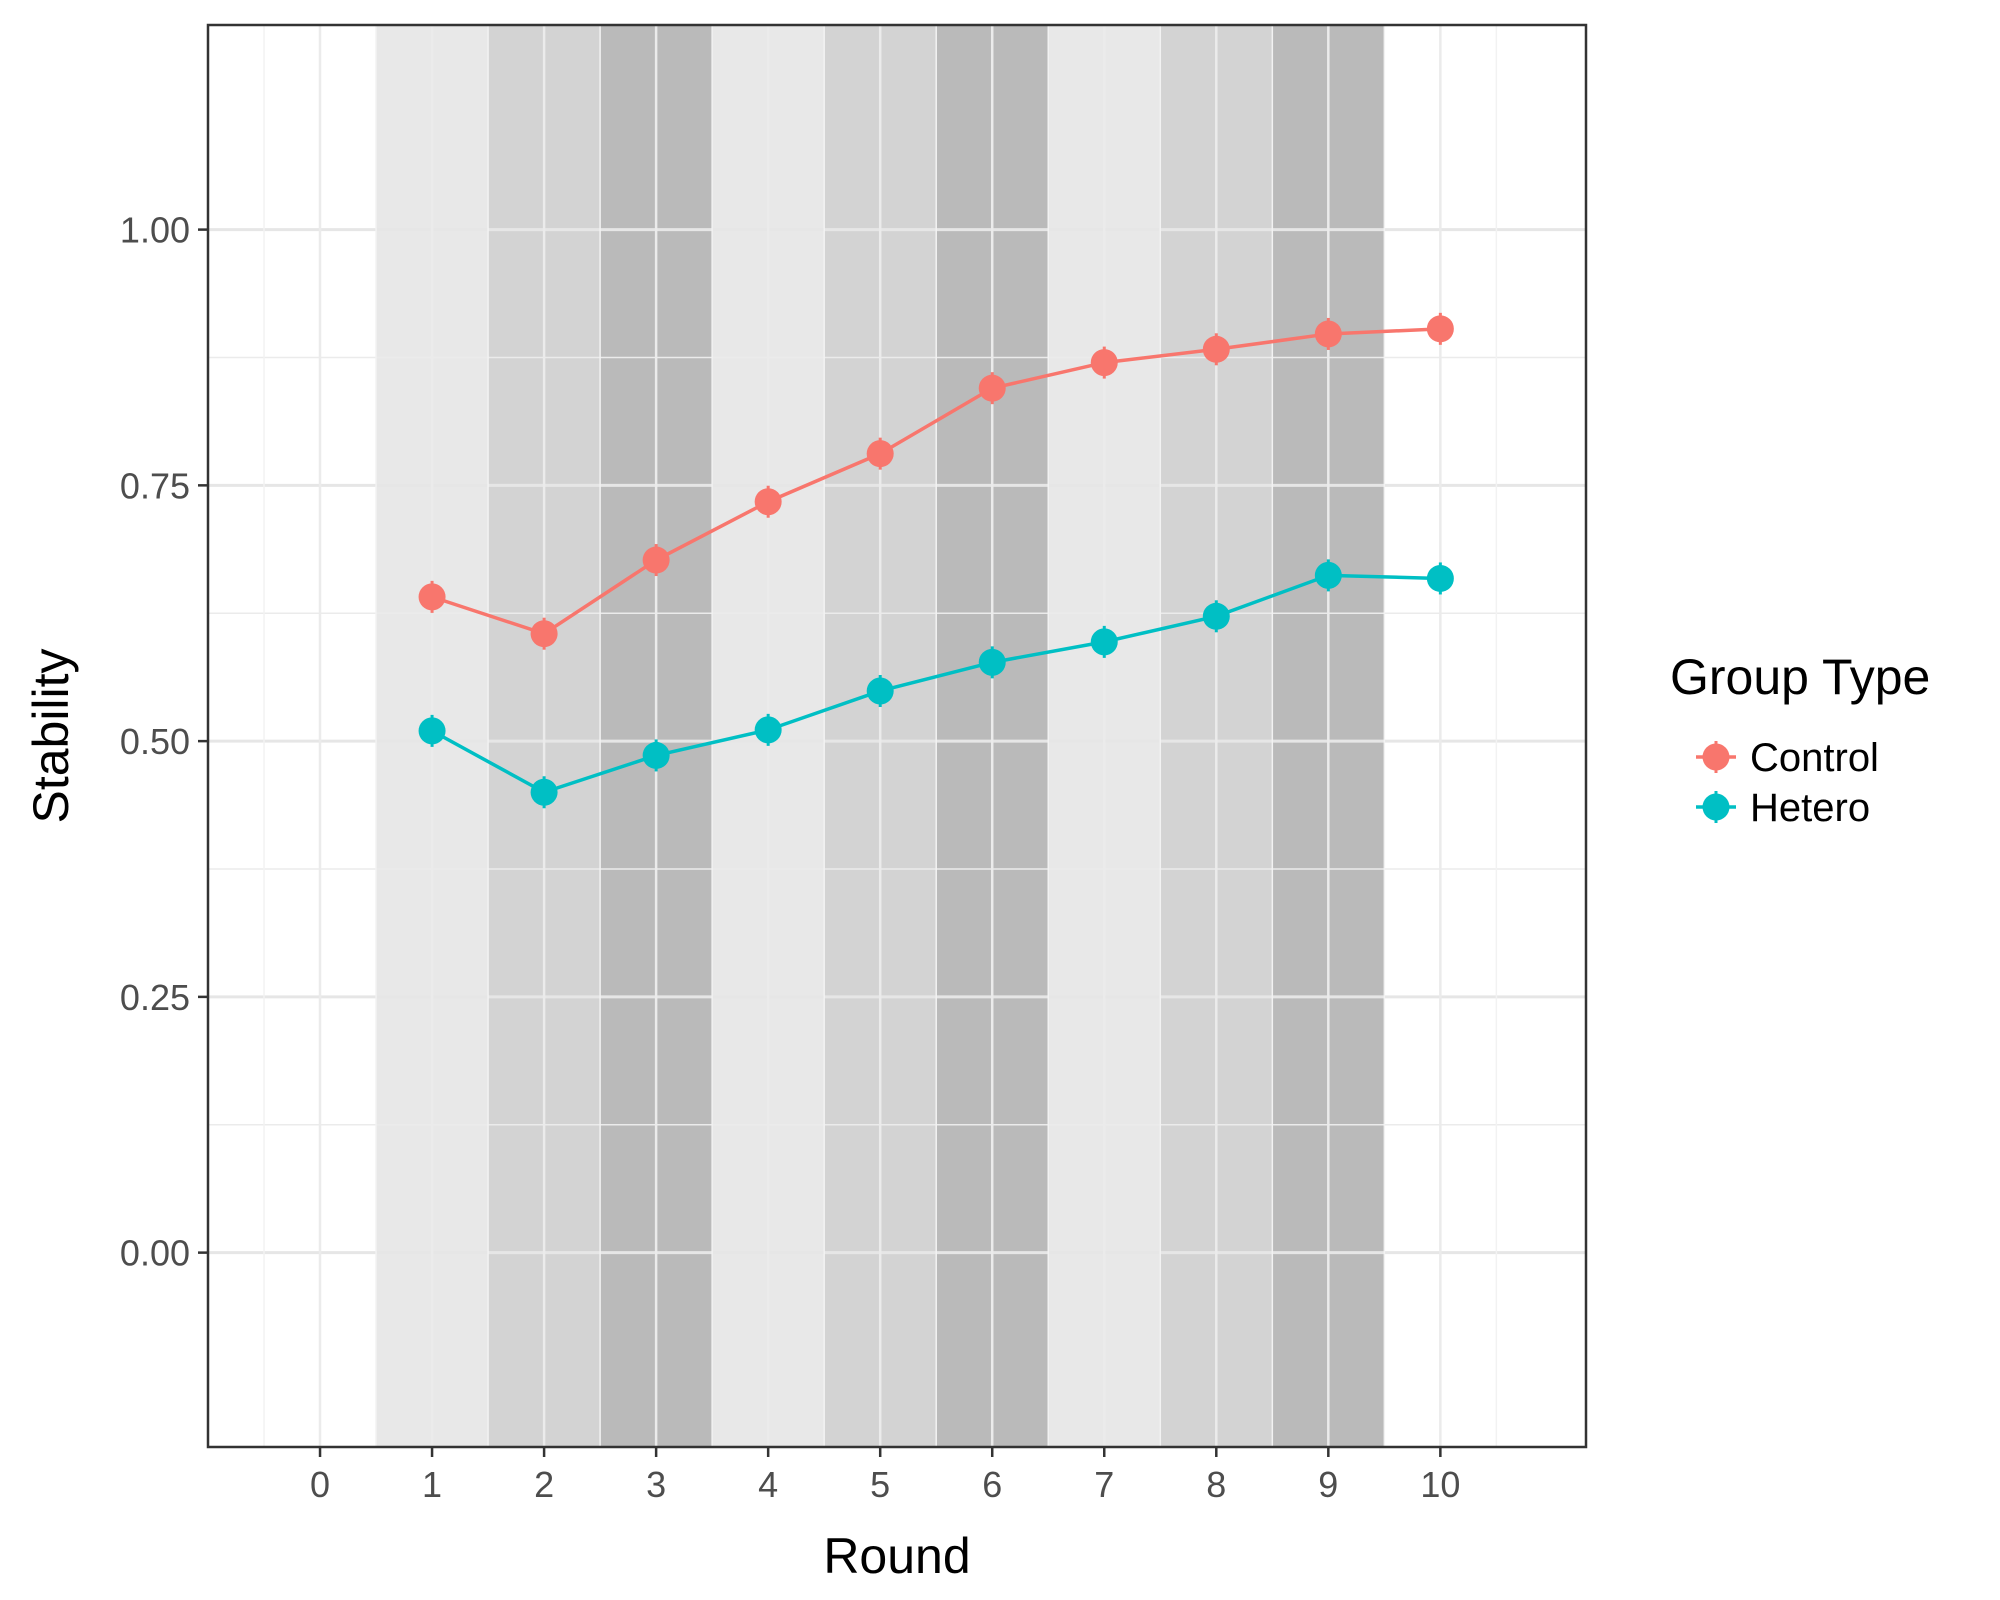  I want to click on x-tick-label: 8, so click(1216, 1484).